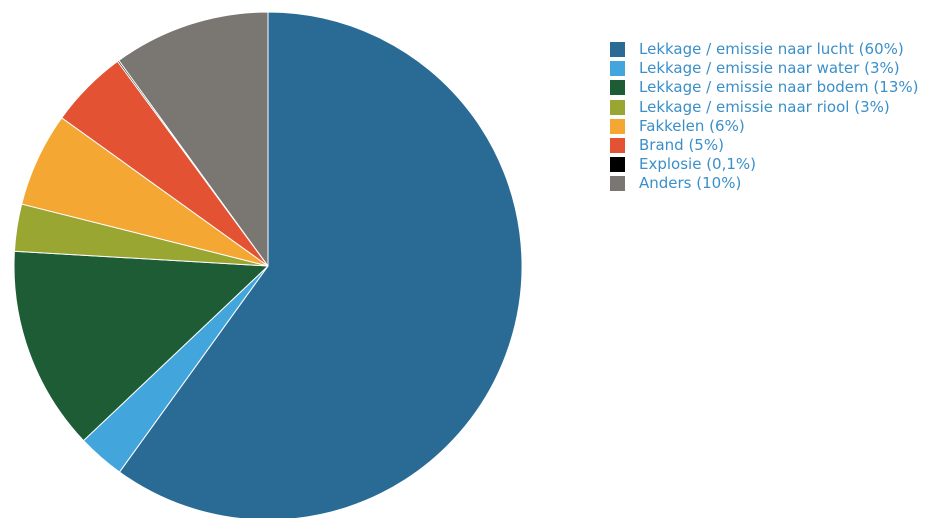 Image resolution: width=935 pixels, height=518 pixels. What do you see at coordinates (690, 183) in the screenshot?
I see `legend-label: Anders (10%)` at bounding box center [690, 183].